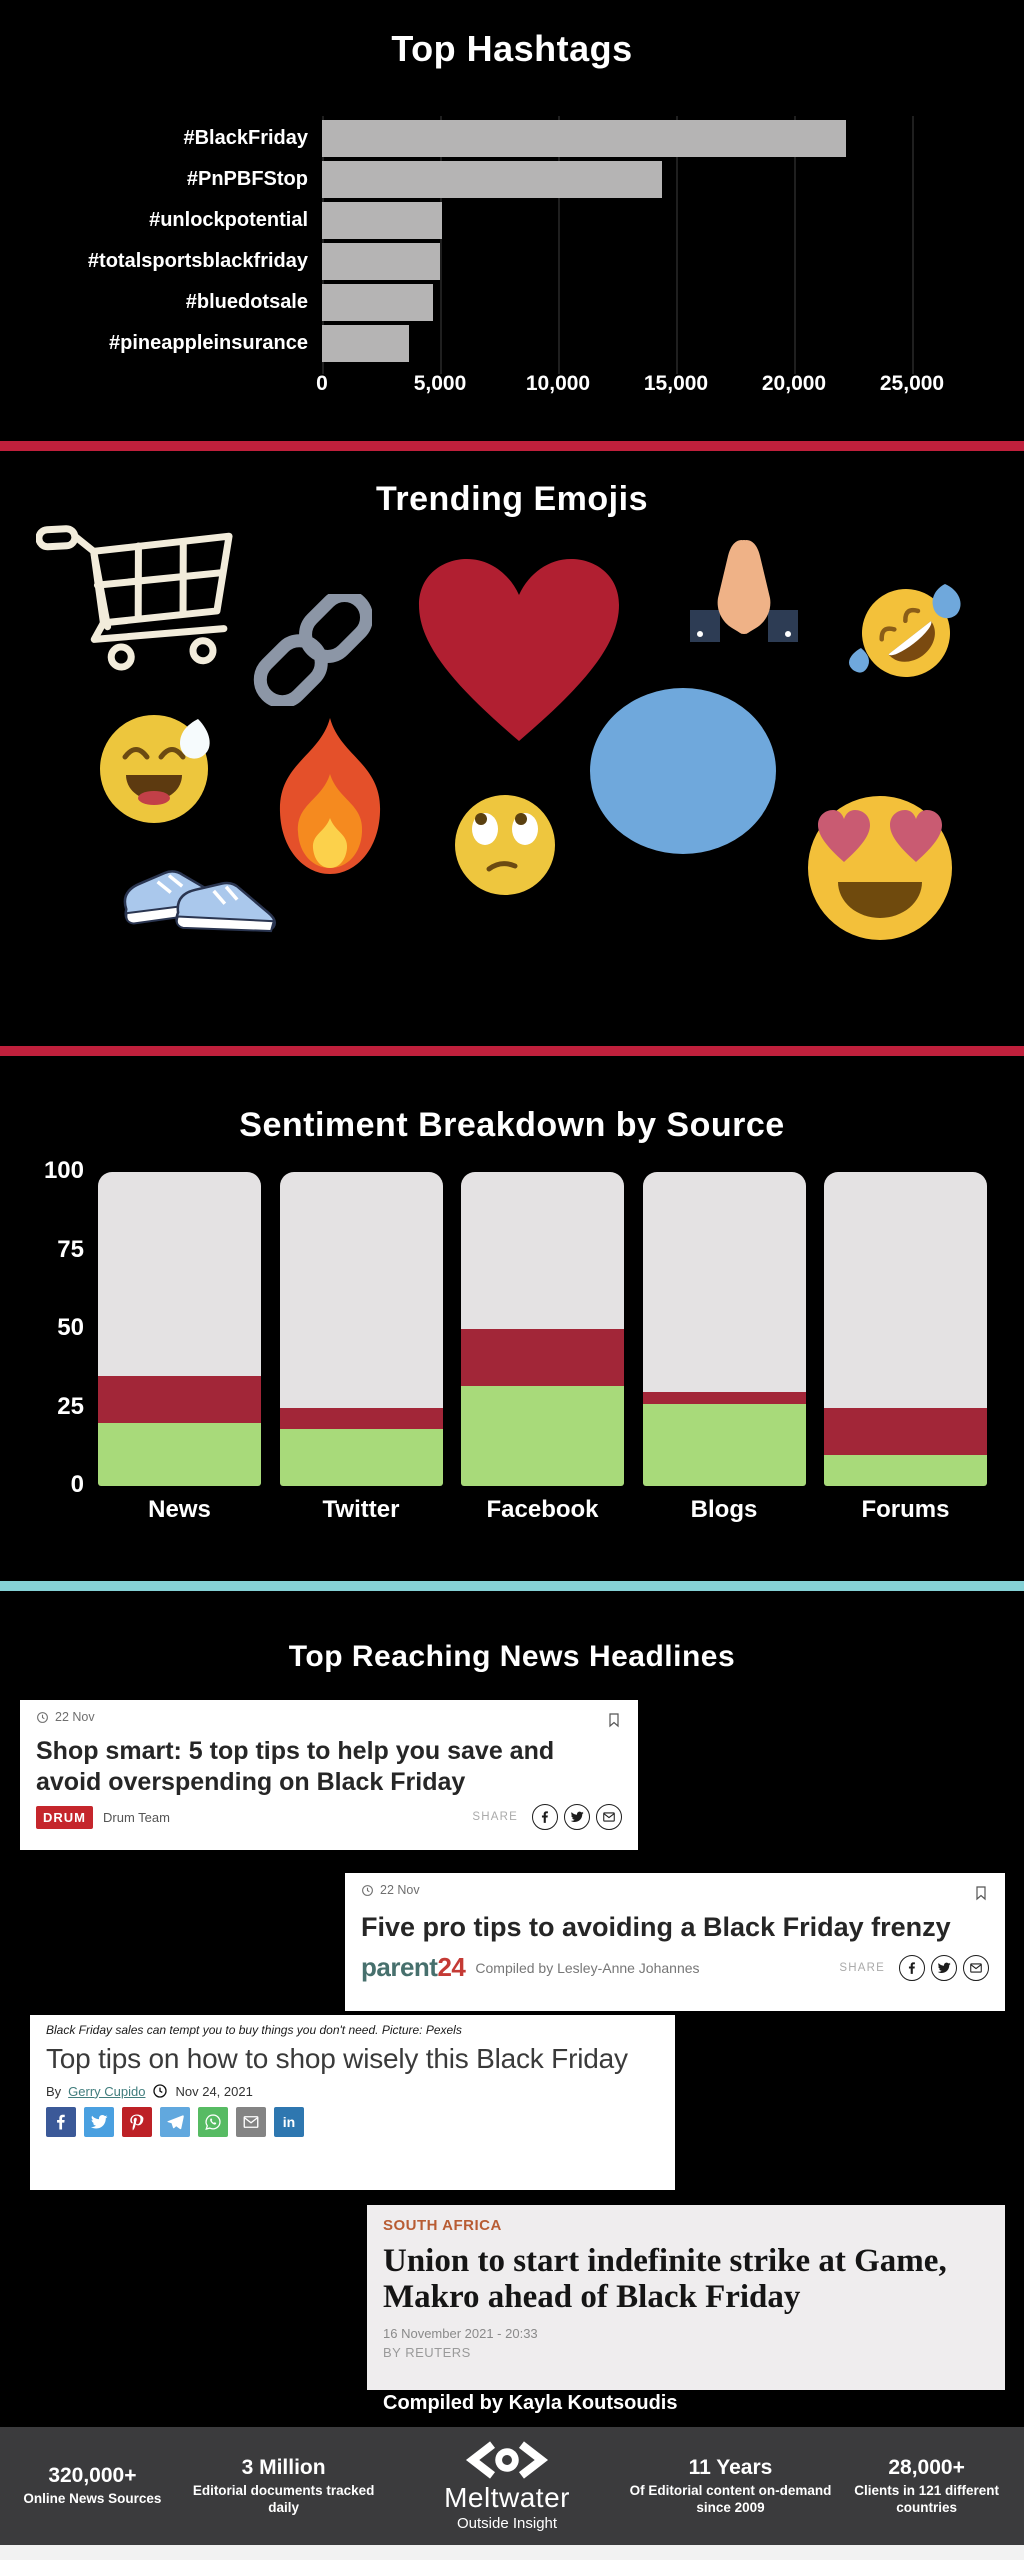 The width and height of the screenshot is (1024, 2560). Describe the element at coordinates (313, 648) in the screenshot. I see `chain-link-emoji` at that location.